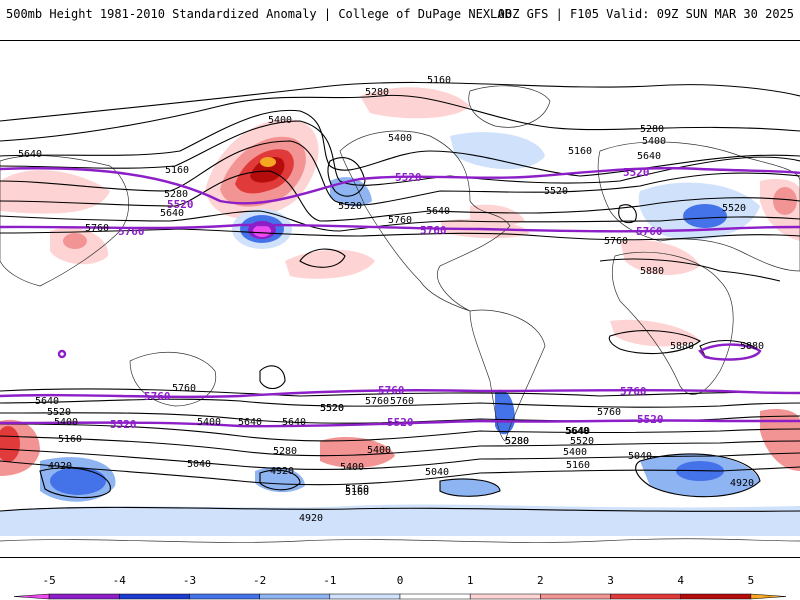 This screenshot has height=600, width=800. What do you see at coordinates (48, 580) in the screenshot?
I see `colorbar-tick-label: -5` at bounding box center [48, 580].